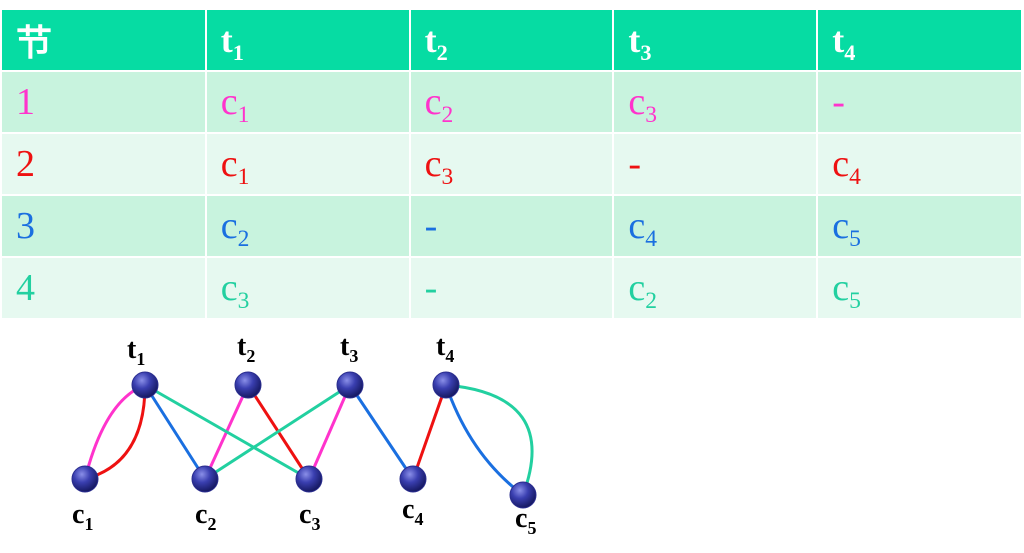 Image resolution: width=1024 pixels, height=553 pixels. I want to click on node-c5, so click(523, 495).